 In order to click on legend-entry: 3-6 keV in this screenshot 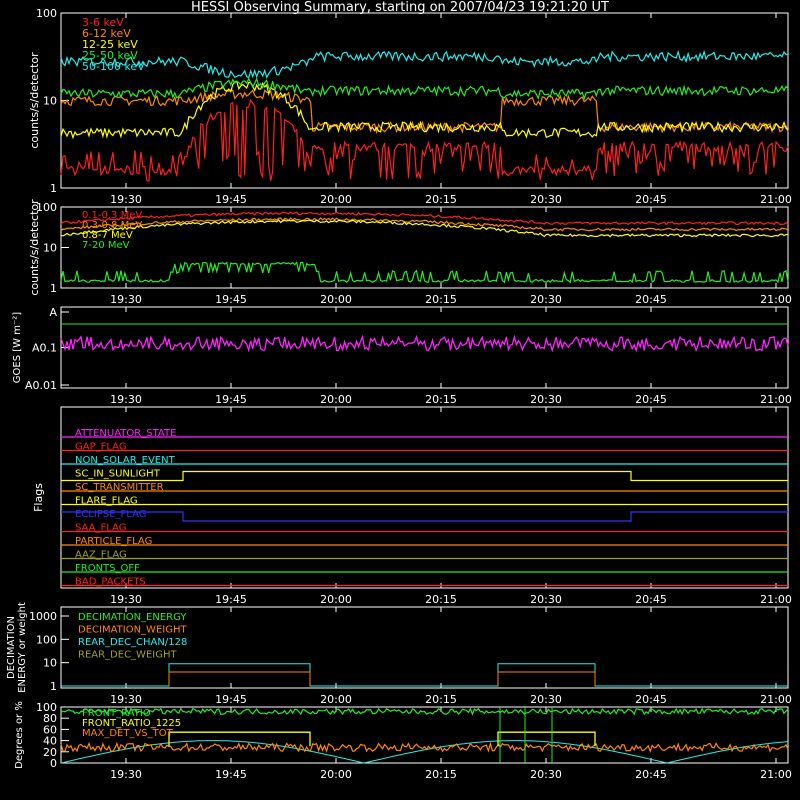, I will do `click(103, 22)`.